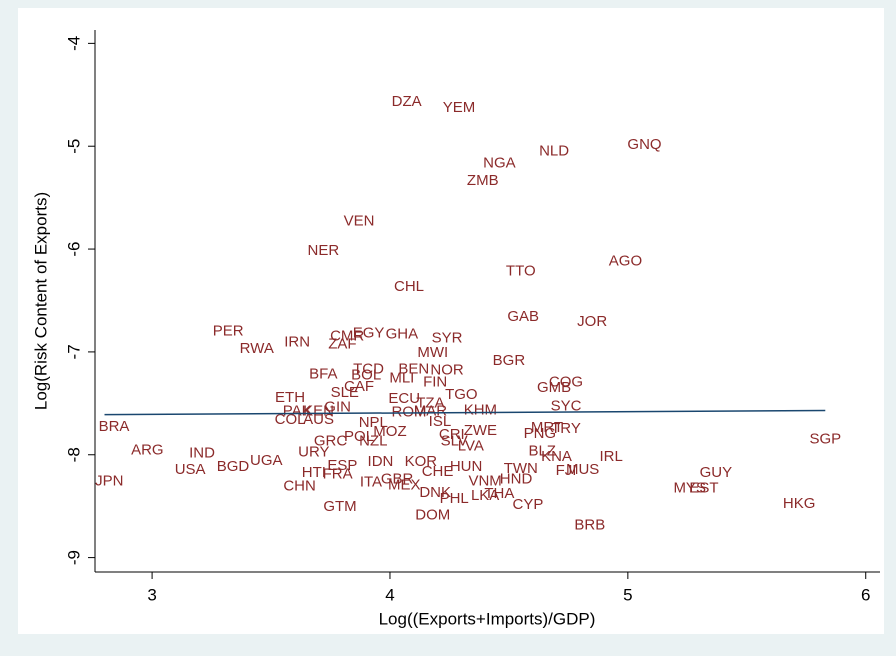 The width and height of the screenshot is (896, 661). Describe the element at coordinates (487, 618) in the screenshot. I see `x-axis-title: Log((Exports+Imports)/GDP)` at that location.